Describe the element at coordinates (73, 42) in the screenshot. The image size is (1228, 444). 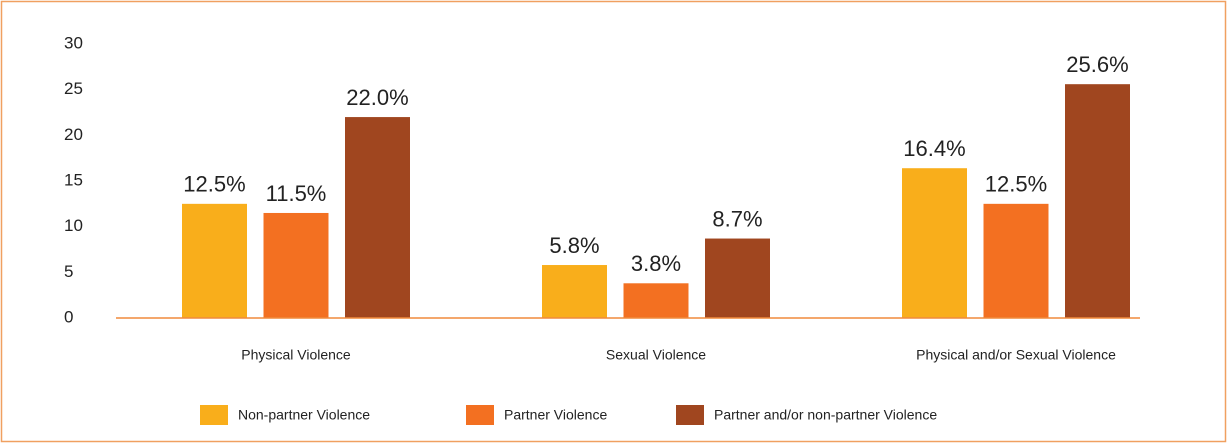
I see `y-tick-label: 30` at that location.